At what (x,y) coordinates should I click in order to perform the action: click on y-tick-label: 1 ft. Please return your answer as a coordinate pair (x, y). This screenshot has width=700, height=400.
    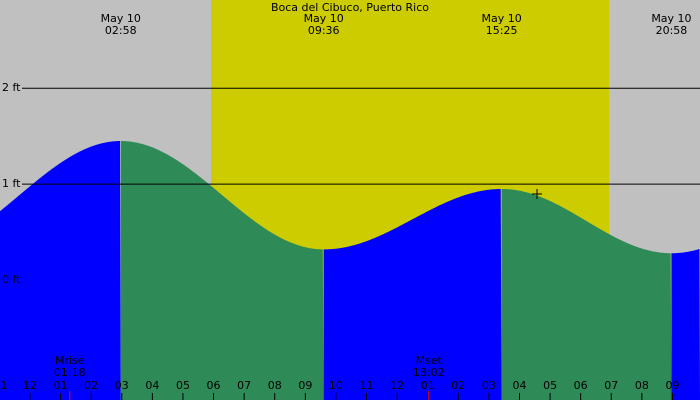
    Looking at the image, I should click on (11, 183).